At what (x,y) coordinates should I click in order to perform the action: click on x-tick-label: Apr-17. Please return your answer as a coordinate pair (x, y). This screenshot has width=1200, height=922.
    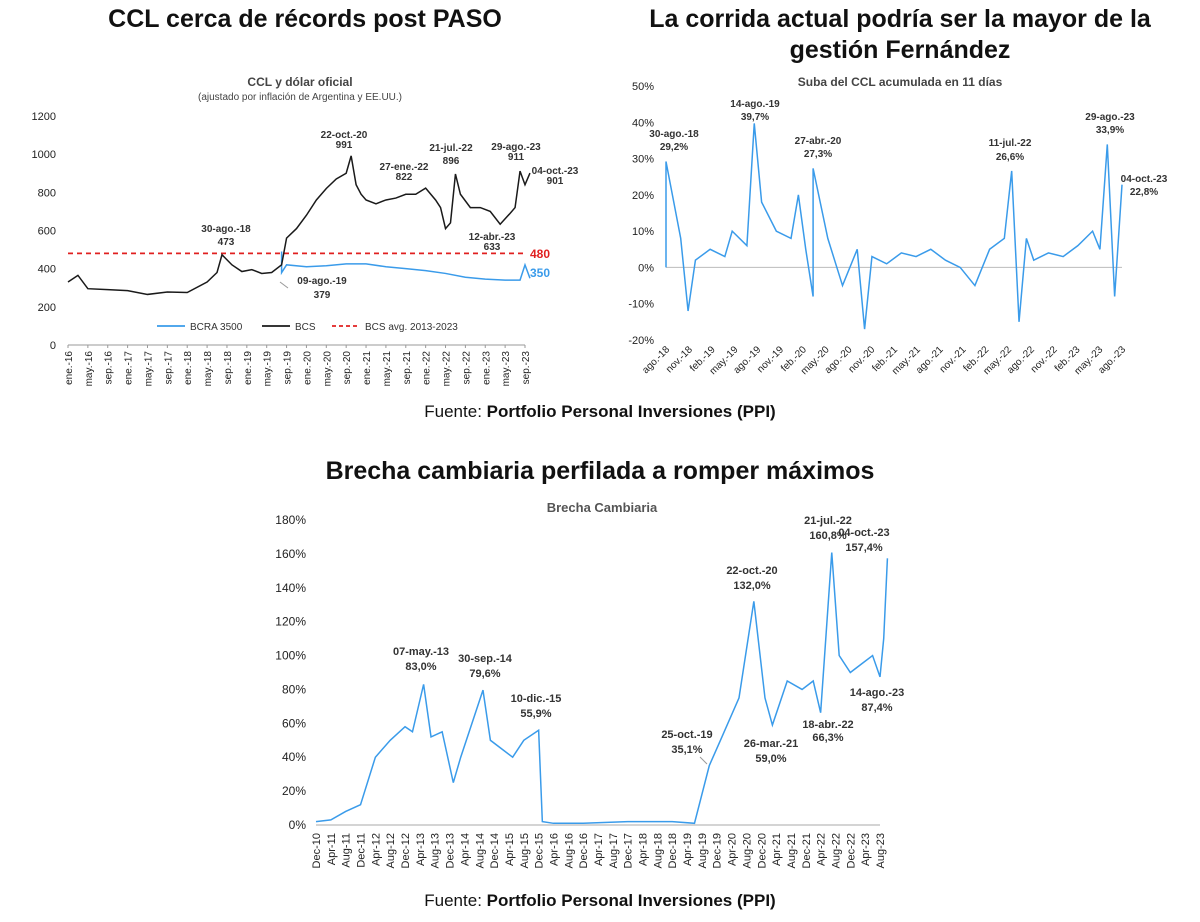
    Looking at the image, I should click on (599, 849).